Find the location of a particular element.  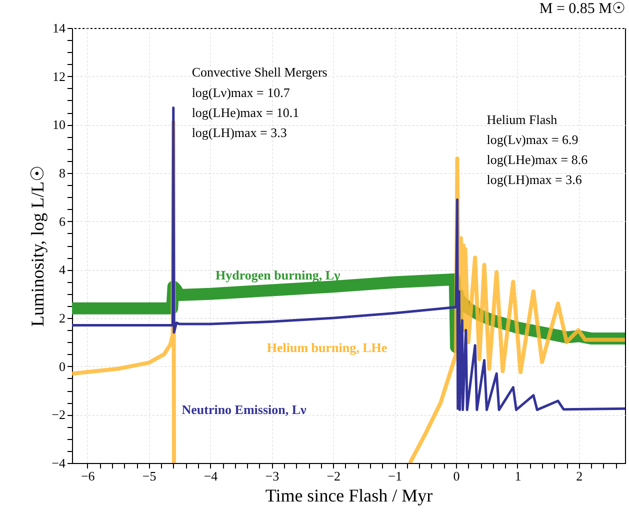

annotation: log(Lν)max = 10.7 is located at coordinates (241, 92).